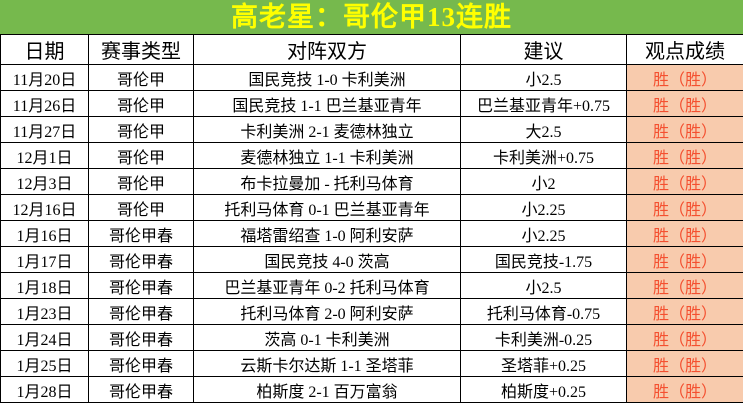 This screenshot has width=743, height=403. I want to click on table-row: 1月25日 哥伦甲春 云斯卡尔达斯 1-1 圣塔菲 圣塔菲+0.25 胜（胜）, so click(371, 363).